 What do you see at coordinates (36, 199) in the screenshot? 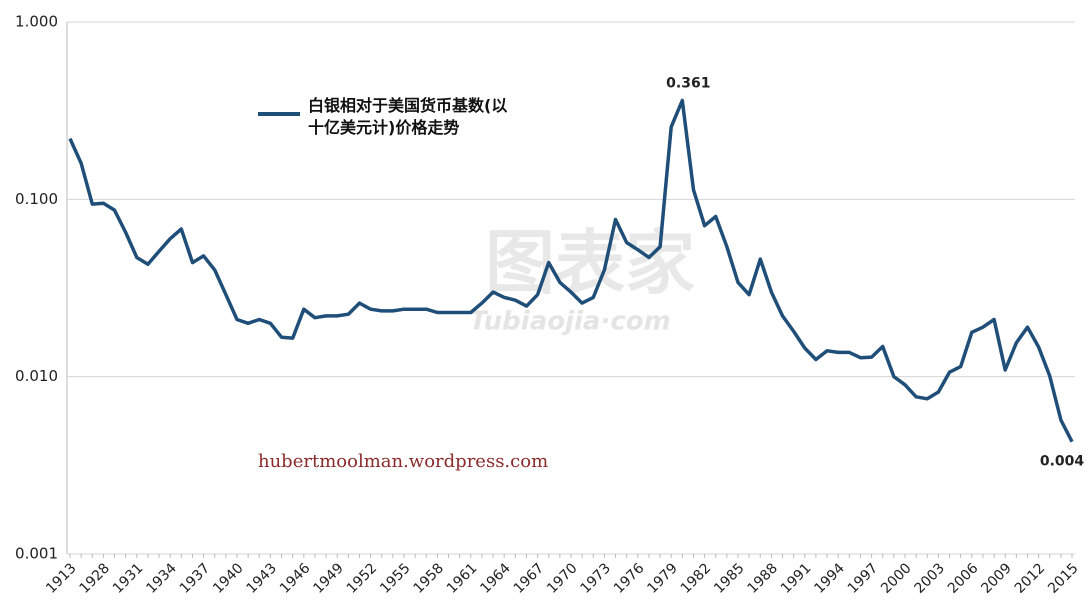
I see `y-tick-label: 0.100` at bounding box center [36, 199].